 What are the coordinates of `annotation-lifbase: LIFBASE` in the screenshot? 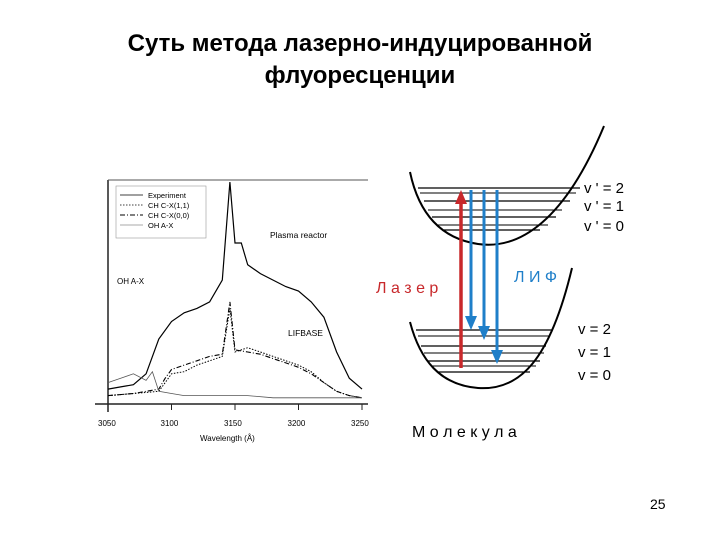 It's located at (305, 333).